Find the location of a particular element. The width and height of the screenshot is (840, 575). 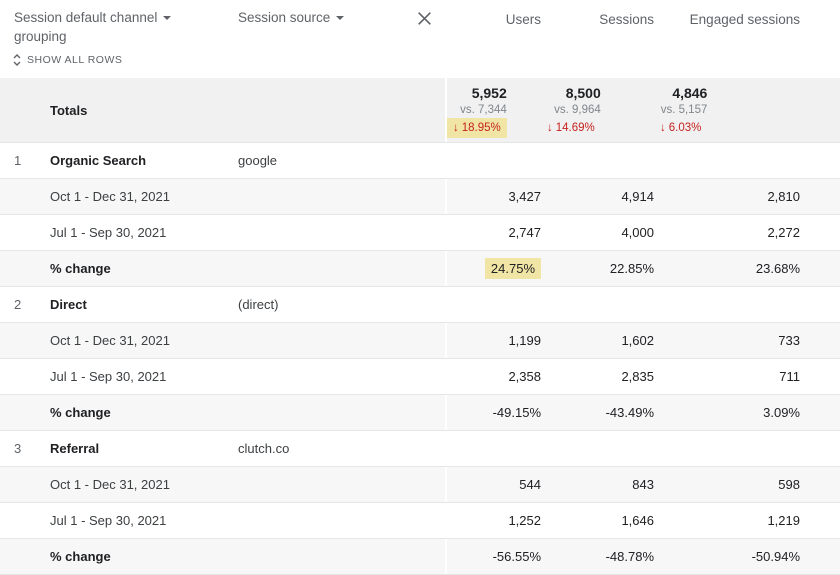

close-icon is located at coordinates (424, 18).